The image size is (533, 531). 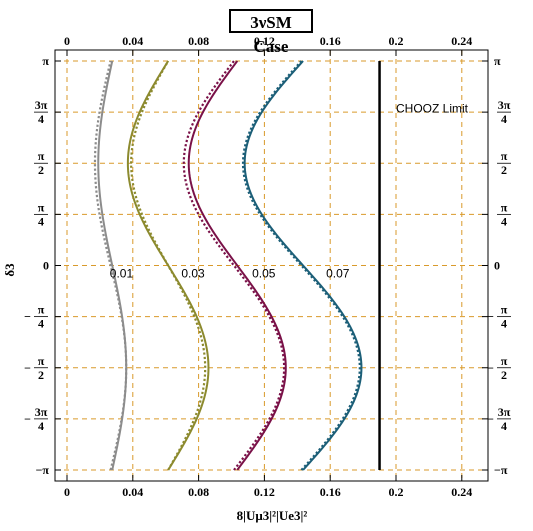 I want to click on chart-title: 3νSM Case, so click(x=271, y=32).